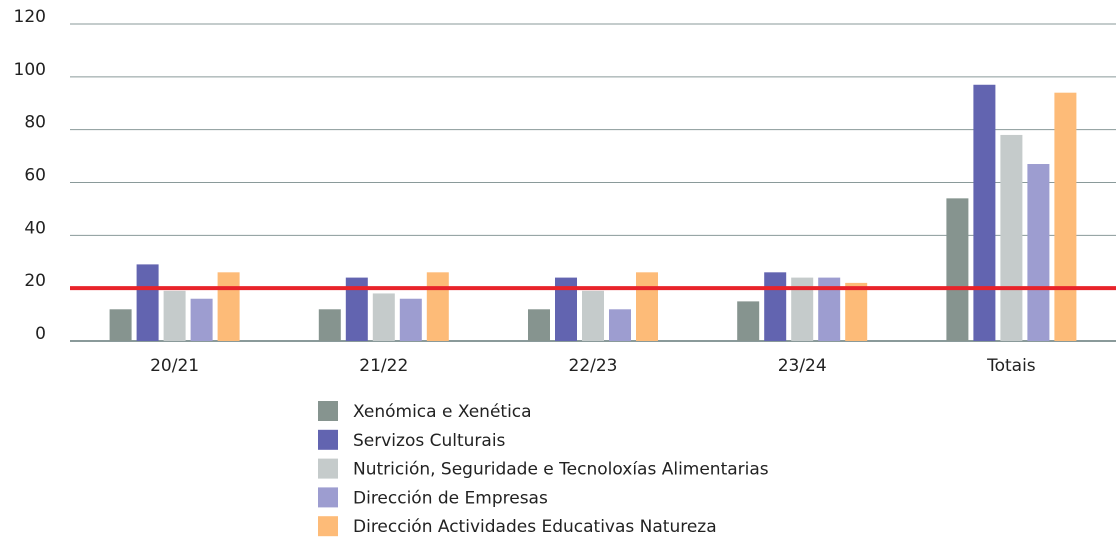 The width and height of the screenshot is (1116, 543). Describe the element at coordinates (1011, 366) in the screenshot. I see `x-tick-label: Totais` at that location.